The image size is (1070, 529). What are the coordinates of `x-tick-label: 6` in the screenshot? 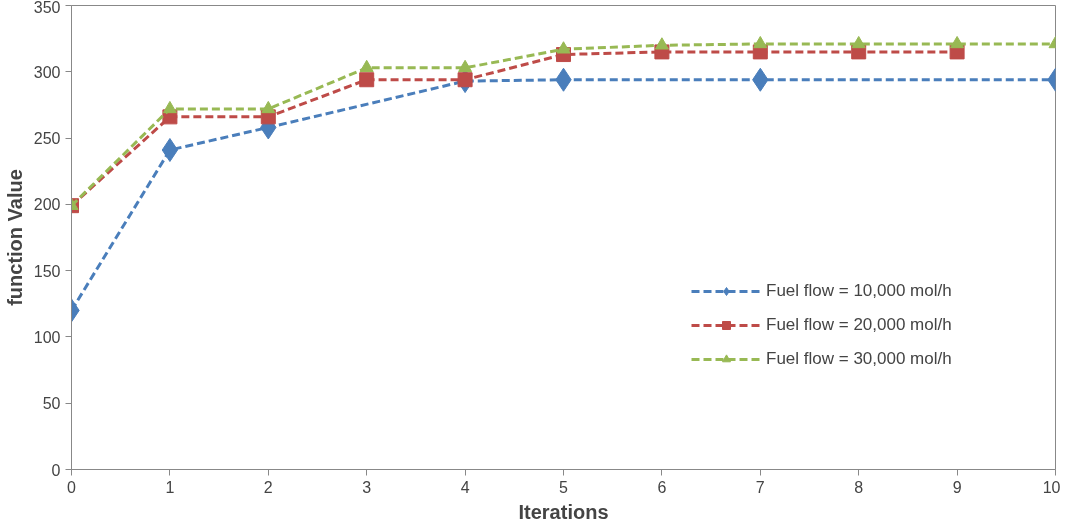 It's located at (662, 487).